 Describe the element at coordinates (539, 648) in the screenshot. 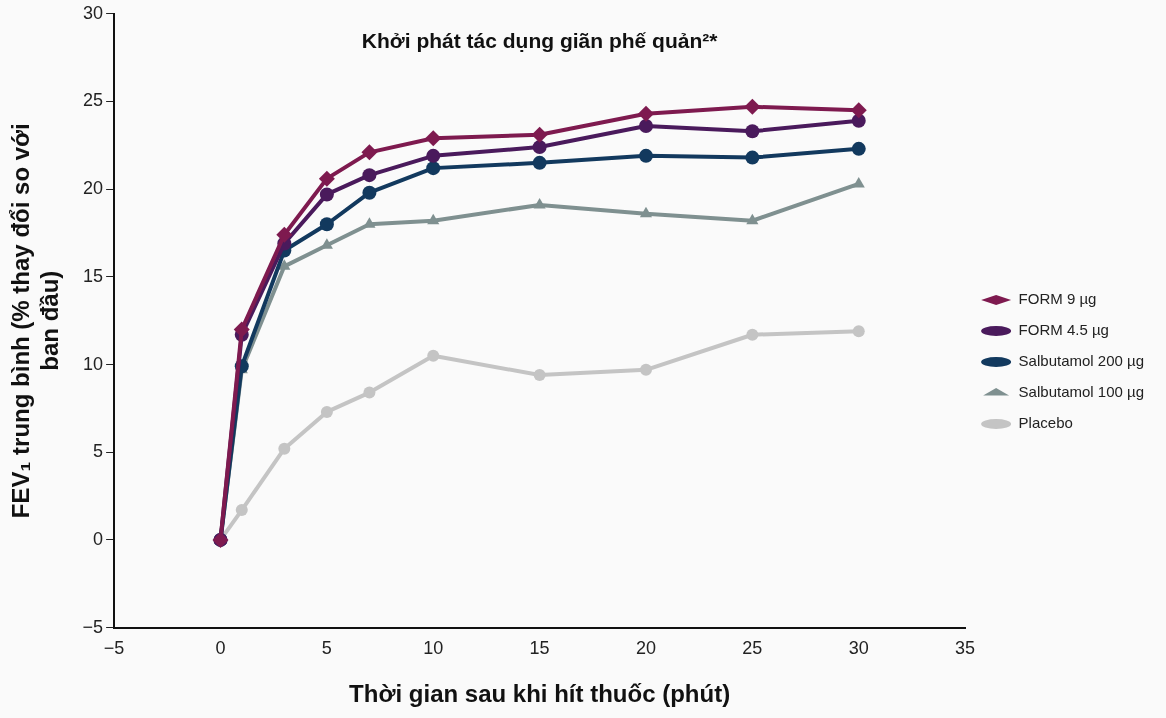

I see `x-tick-label: 15` at that location.